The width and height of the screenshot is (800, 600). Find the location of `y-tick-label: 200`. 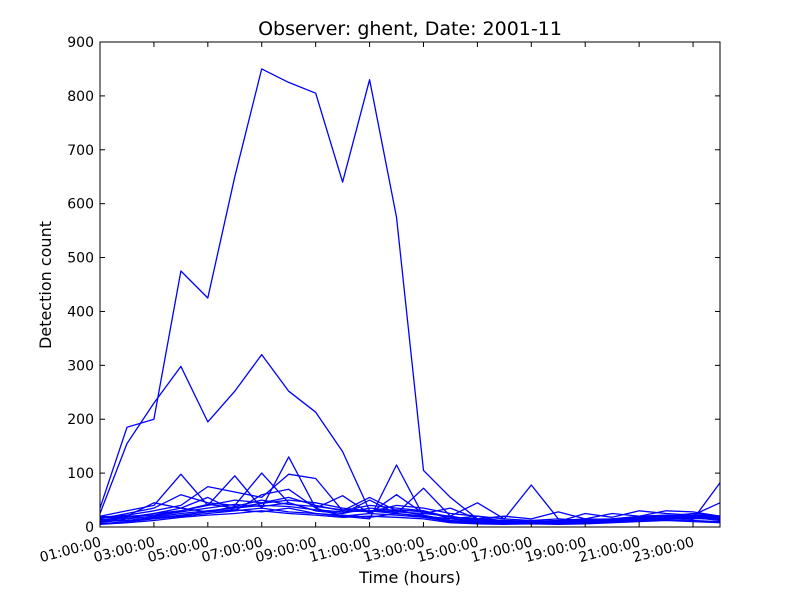

y-tick-label: 200 is located at coordinates (80, 420).